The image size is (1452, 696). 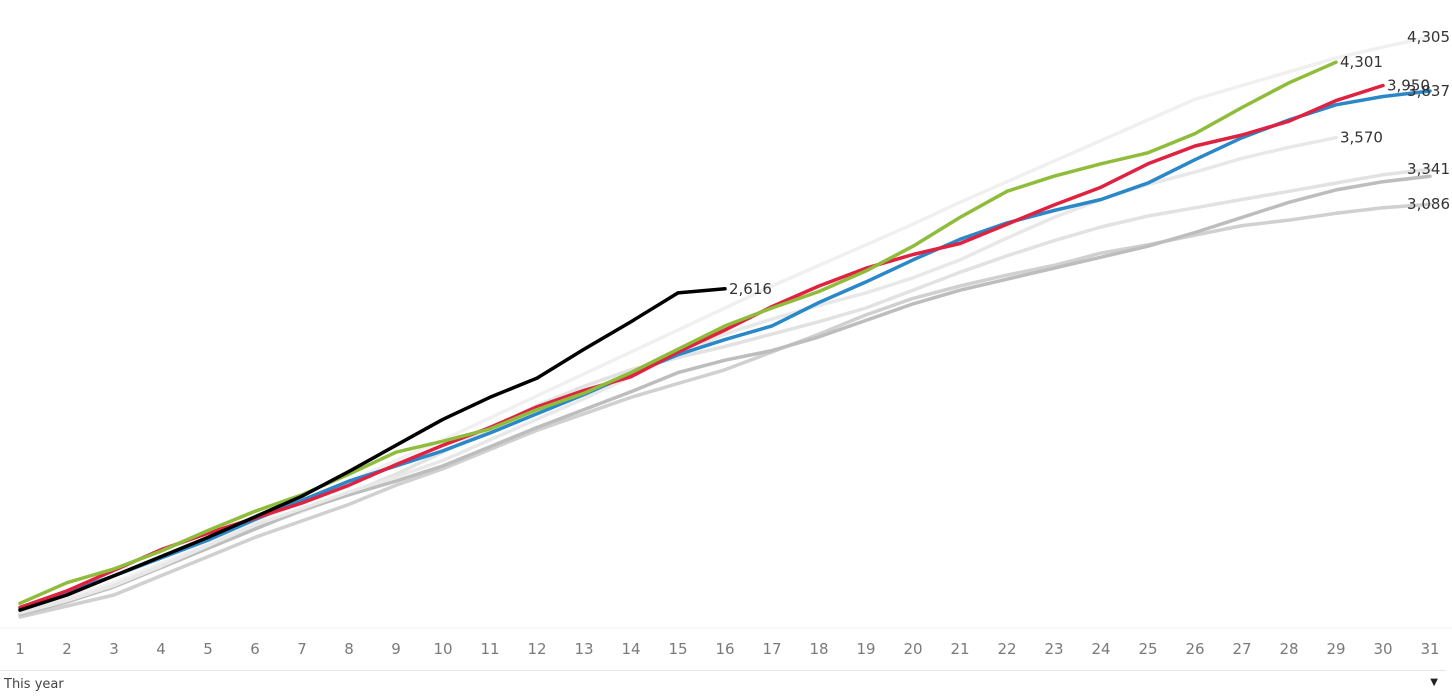 I want to click on x-tick-label: 13, so click(x=583, y=649).